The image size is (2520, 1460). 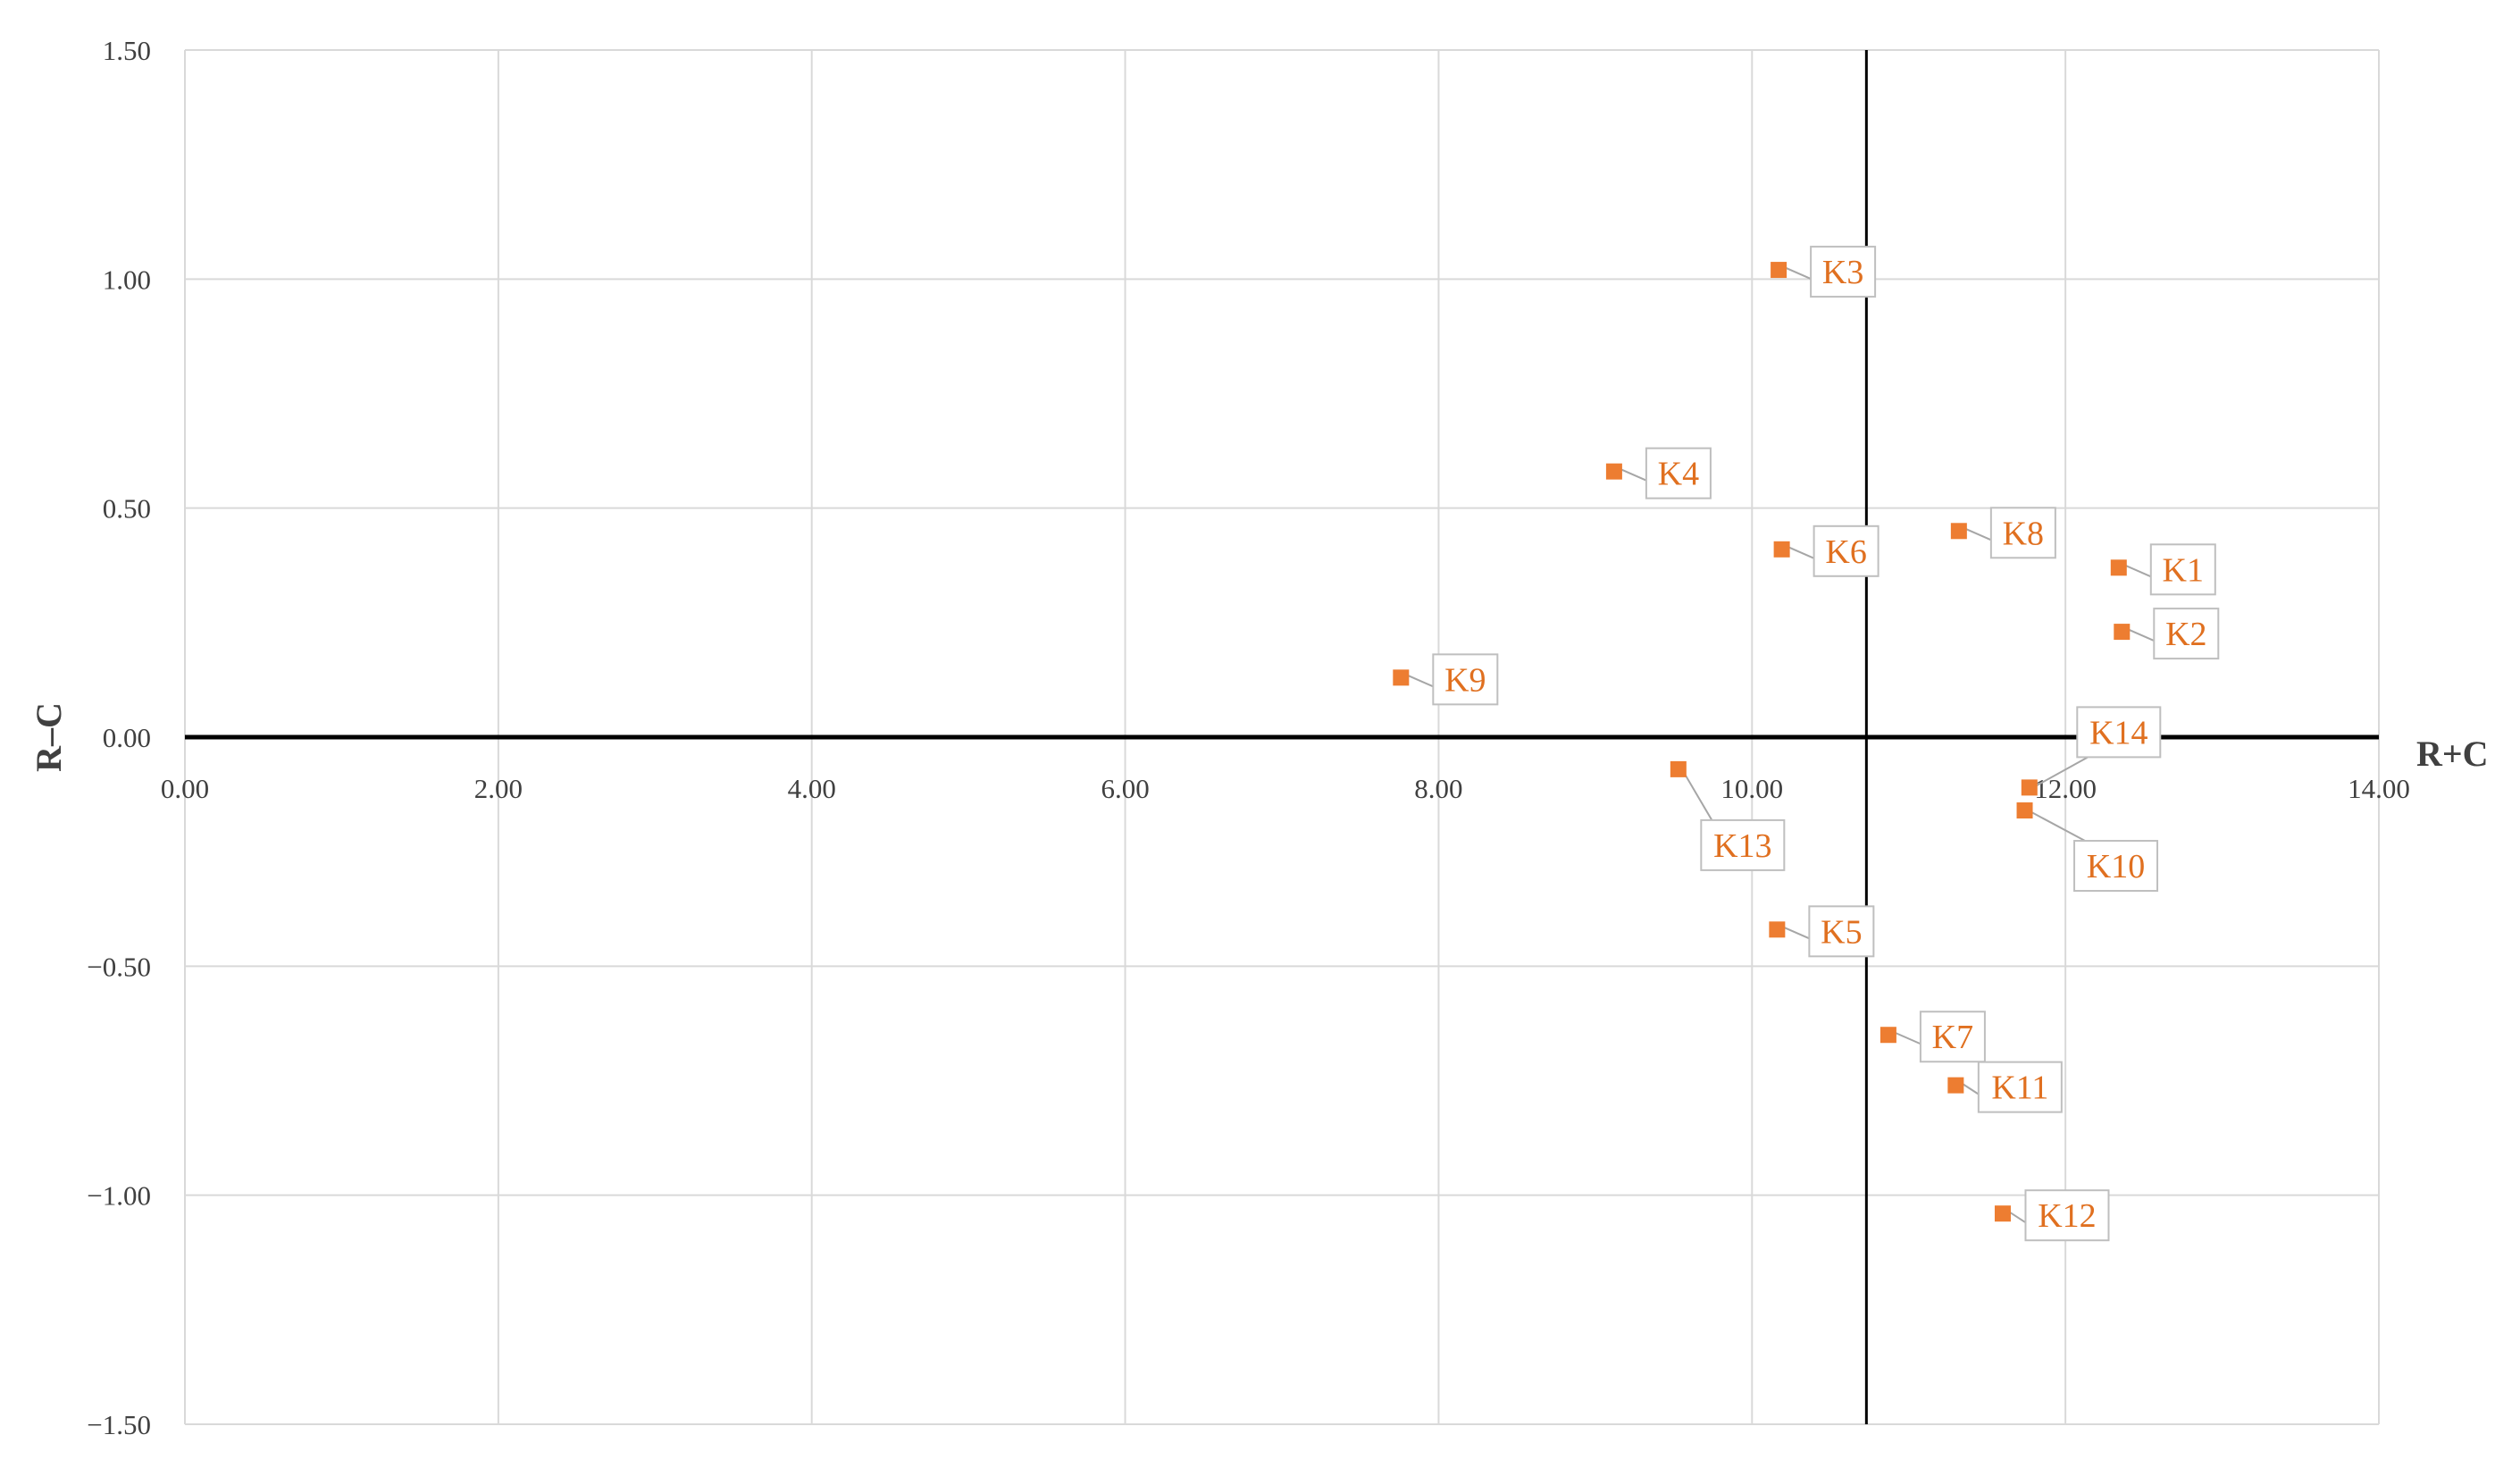 I want to click on point-label: K2, so click(x=2185, y=634).